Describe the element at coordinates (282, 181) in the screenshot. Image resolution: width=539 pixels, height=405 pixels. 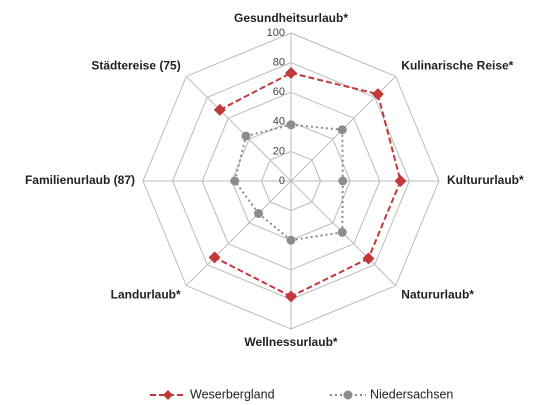
I see `tick-label: 0` at that location.